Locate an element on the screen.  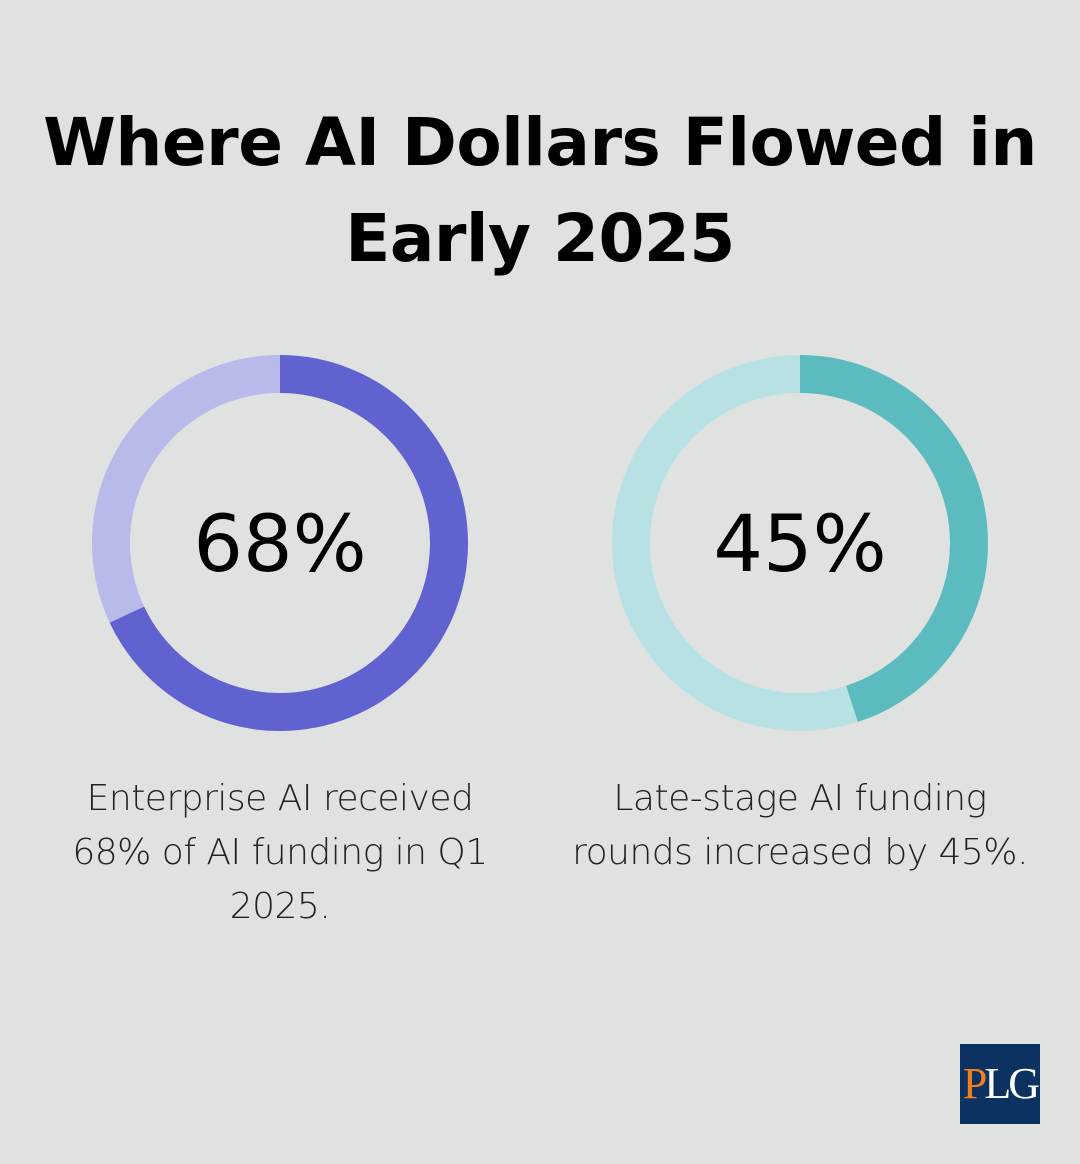
donut-chart-enterprise: 68% is located at coordinates (280, 543).